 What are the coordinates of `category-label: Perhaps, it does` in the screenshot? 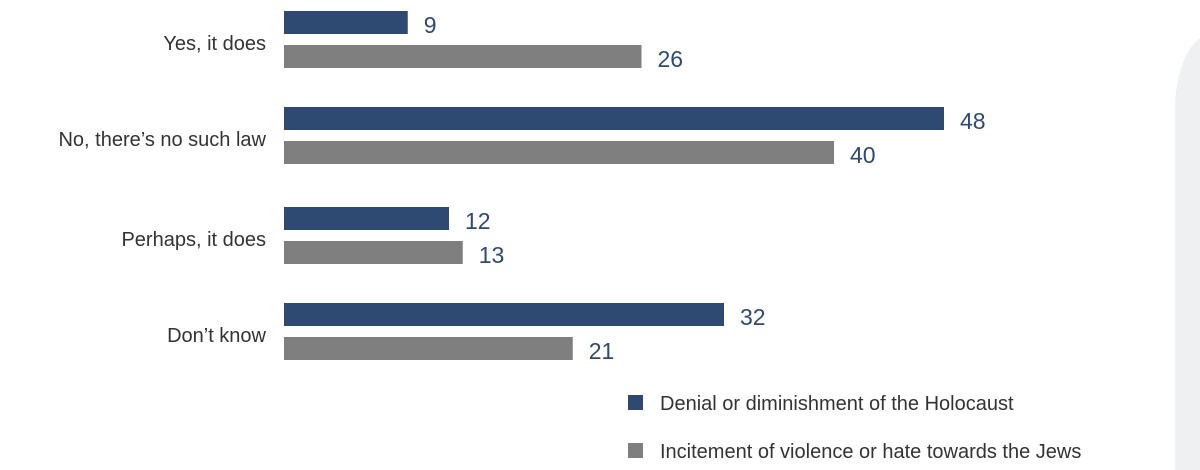 It's located at (193, 240).